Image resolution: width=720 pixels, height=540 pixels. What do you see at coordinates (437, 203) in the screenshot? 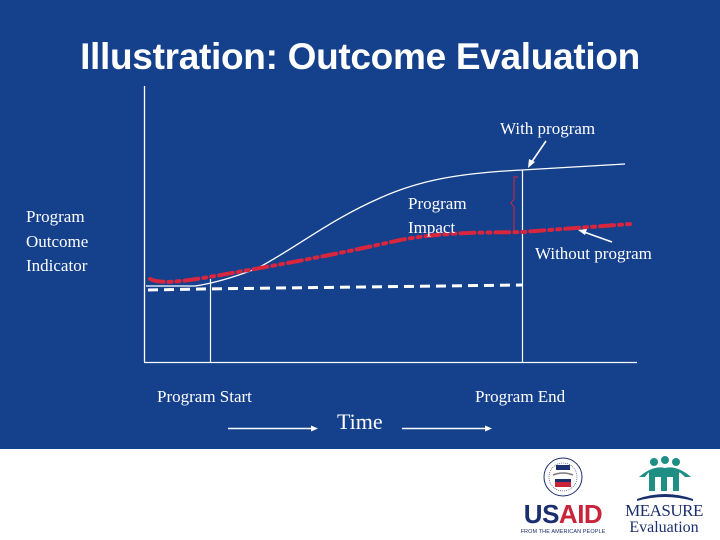
I see `impact-label-line: Program` at bounding box center [437, 203].